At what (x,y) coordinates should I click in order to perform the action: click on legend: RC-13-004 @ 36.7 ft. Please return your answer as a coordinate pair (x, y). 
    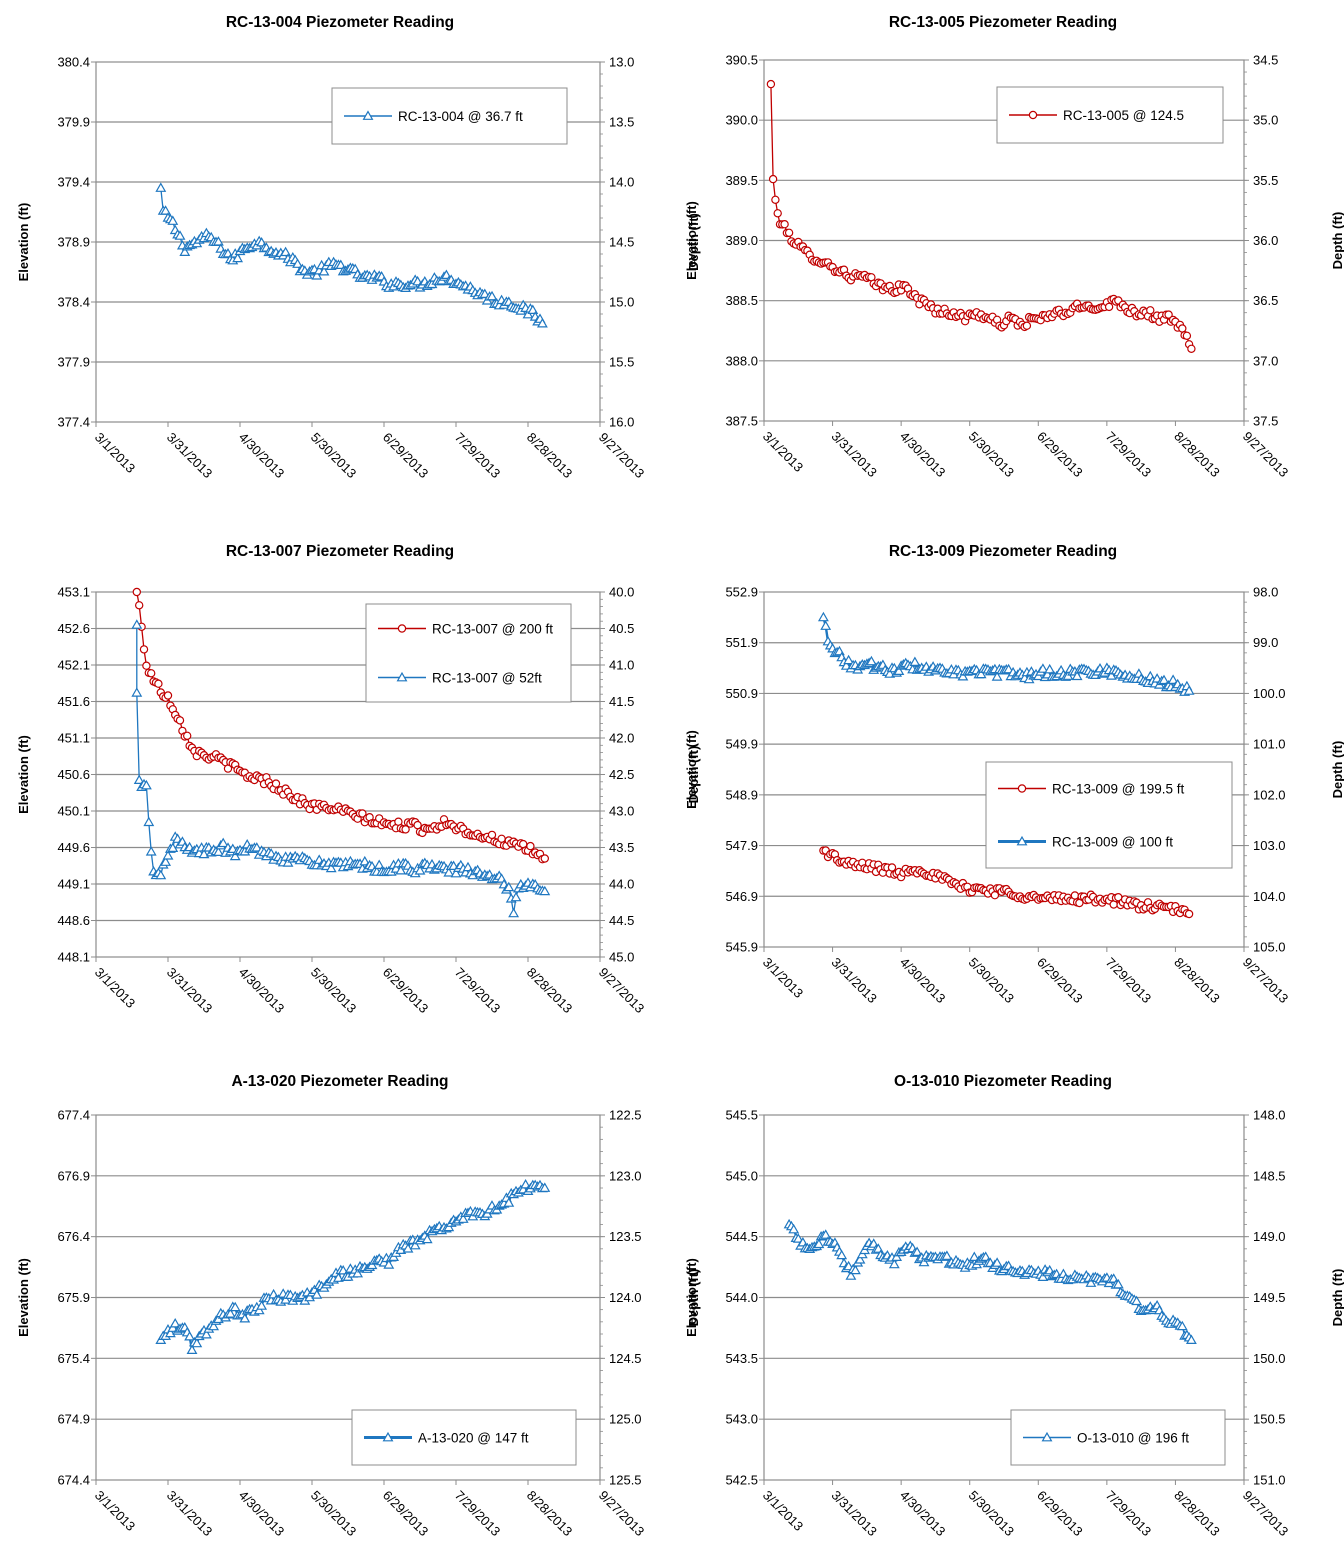
    Looking at the image, I should click on (449, 116).